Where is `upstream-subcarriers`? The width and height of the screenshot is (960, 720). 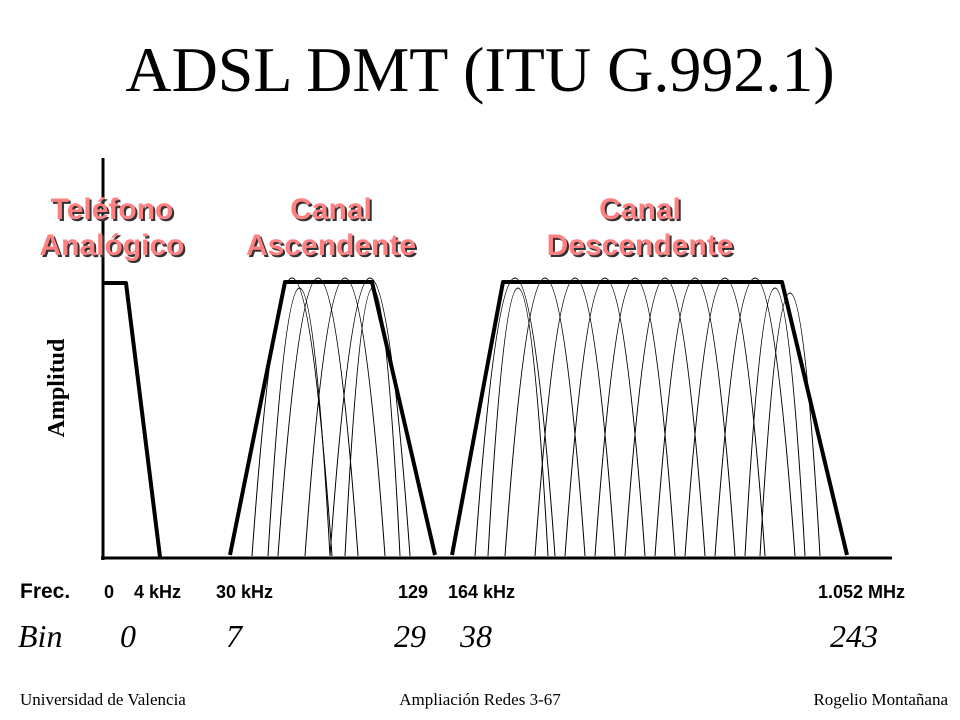
upstream-subcarriers is located at coordinates (331, 417).